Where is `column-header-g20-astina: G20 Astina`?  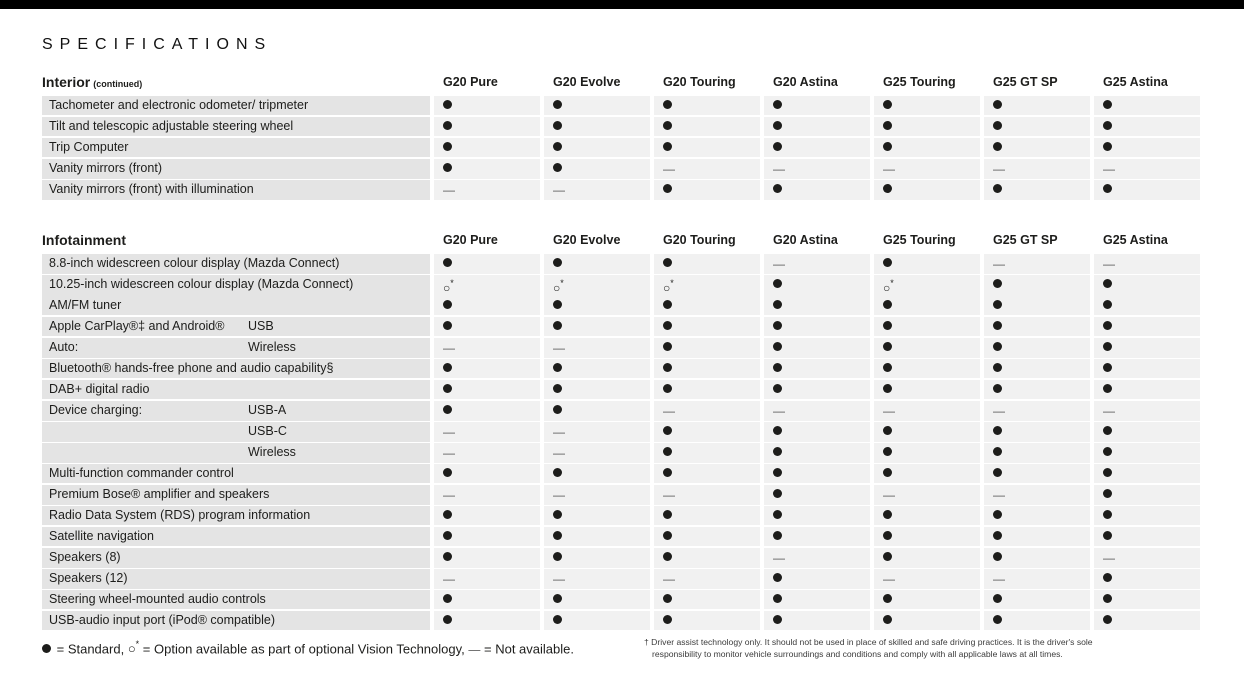
column-header-g20-astina: G20 Astina is located at coordinates (805, 82).